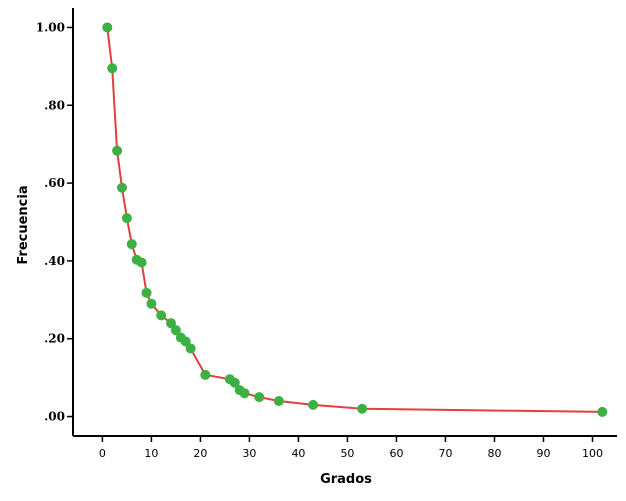  I want to click on y-tick-label: .20, so click(54, 339).